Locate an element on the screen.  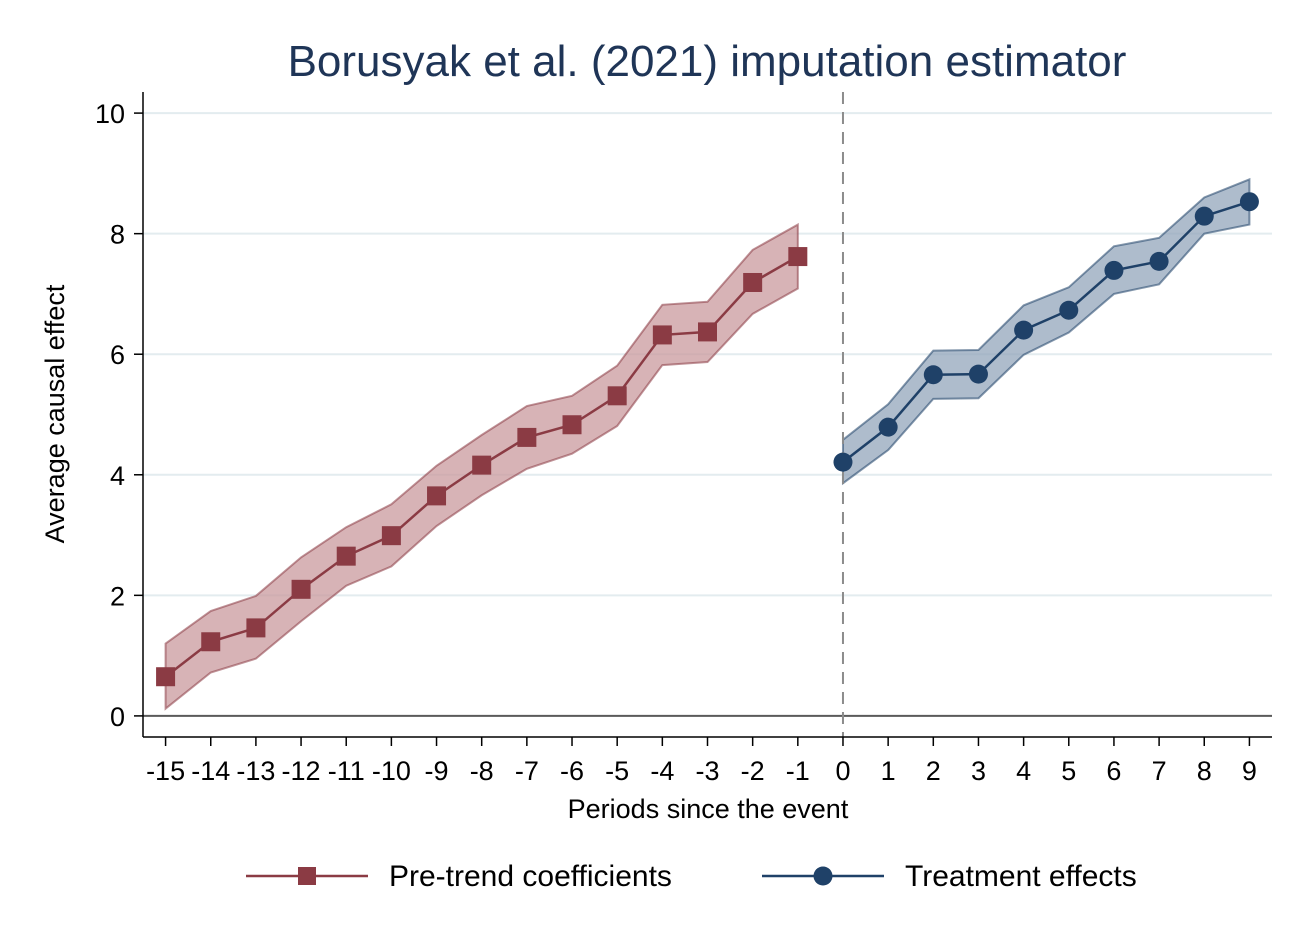
legend-pretrend-square-icon is located at coordinates (307, 876).